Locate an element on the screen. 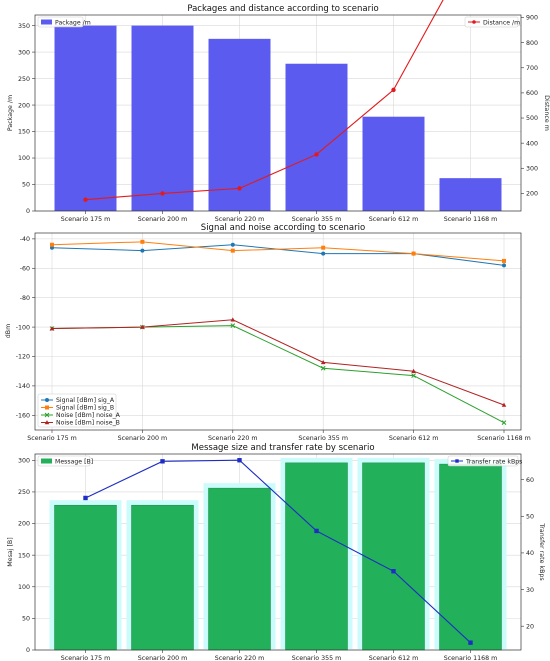  legend-label: Message [B] is located at coordinates (74, 461).